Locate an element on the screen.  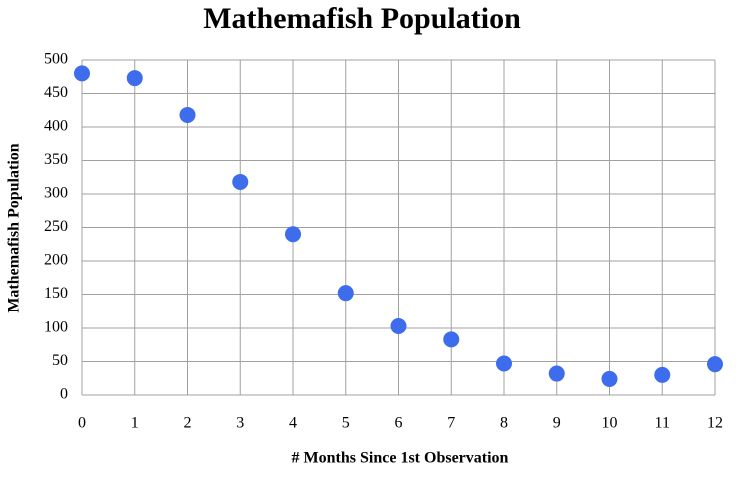
chart-title: Mathemafish Population is located at coordinates (362, 18).